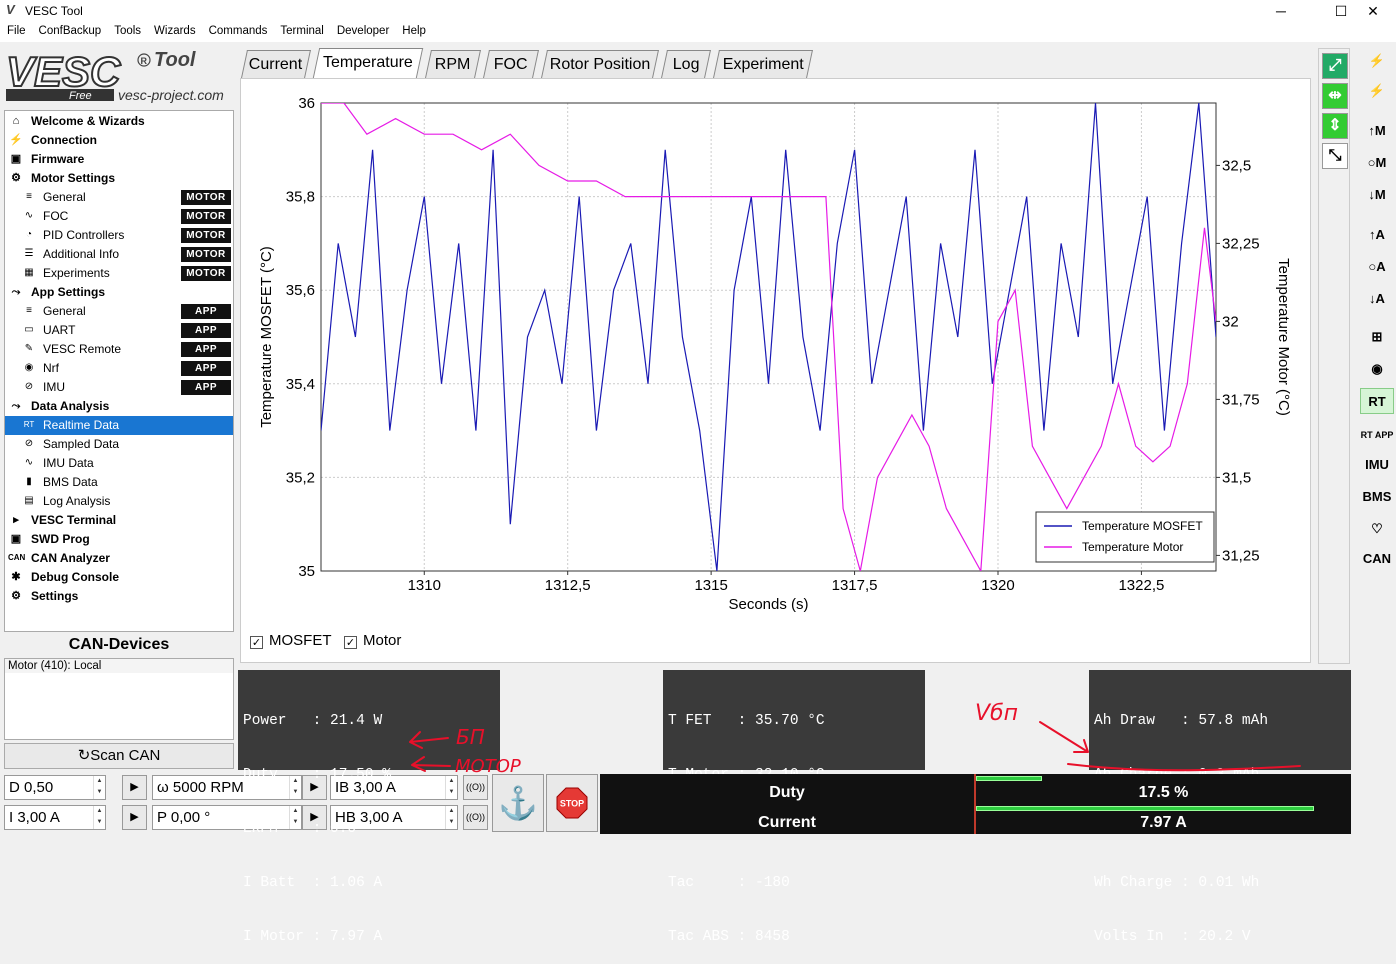 The height and width of the screenshot is (964, 1396). I want to click on set-rpm-button: ▶, so click(314, 787).